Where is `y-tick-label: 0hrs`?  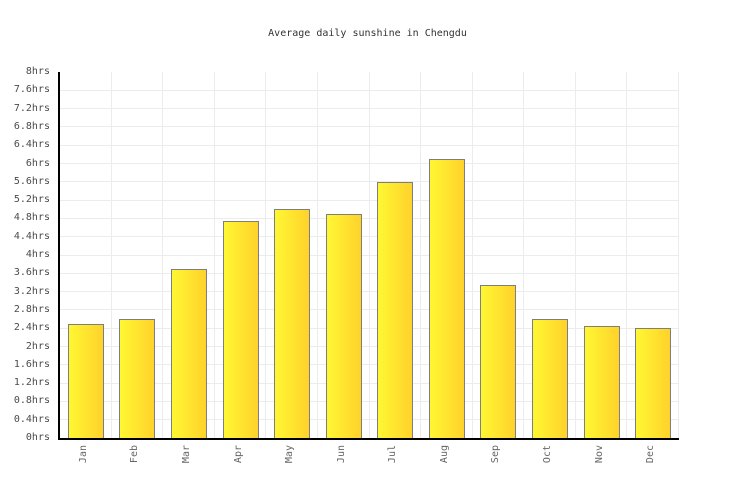 y-tick-label: 0hrs is located at coordinates (37, 437).